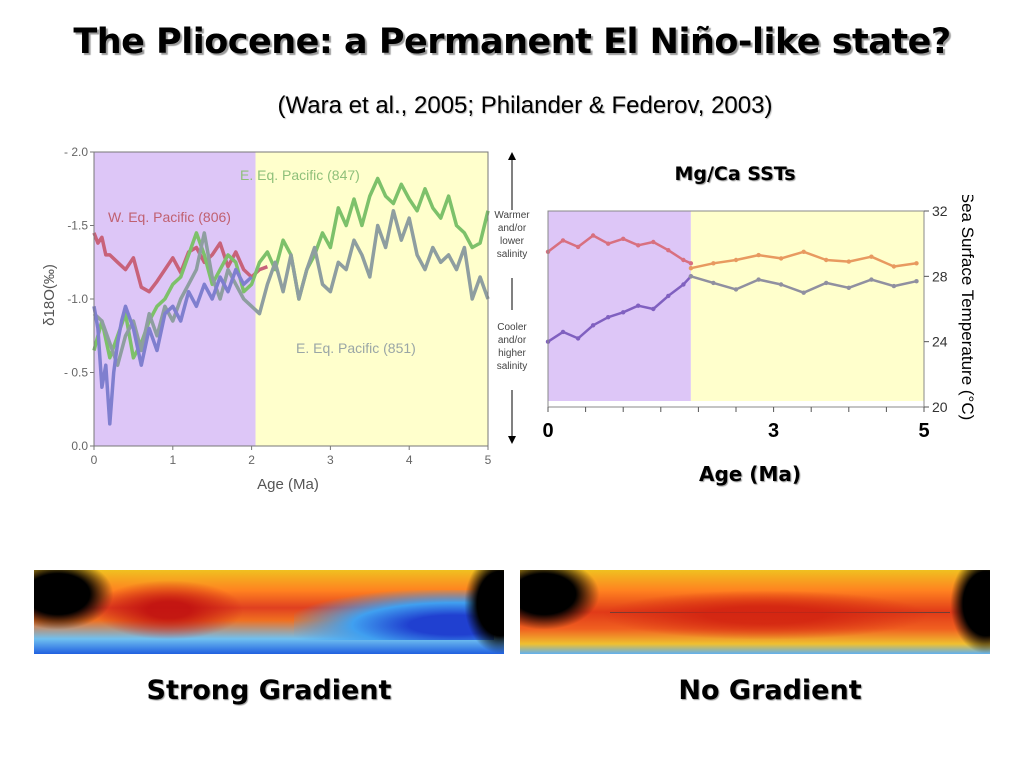 The image size is (1024, 768). I want to click on down-arrowhead-icon, so click(512, 440).